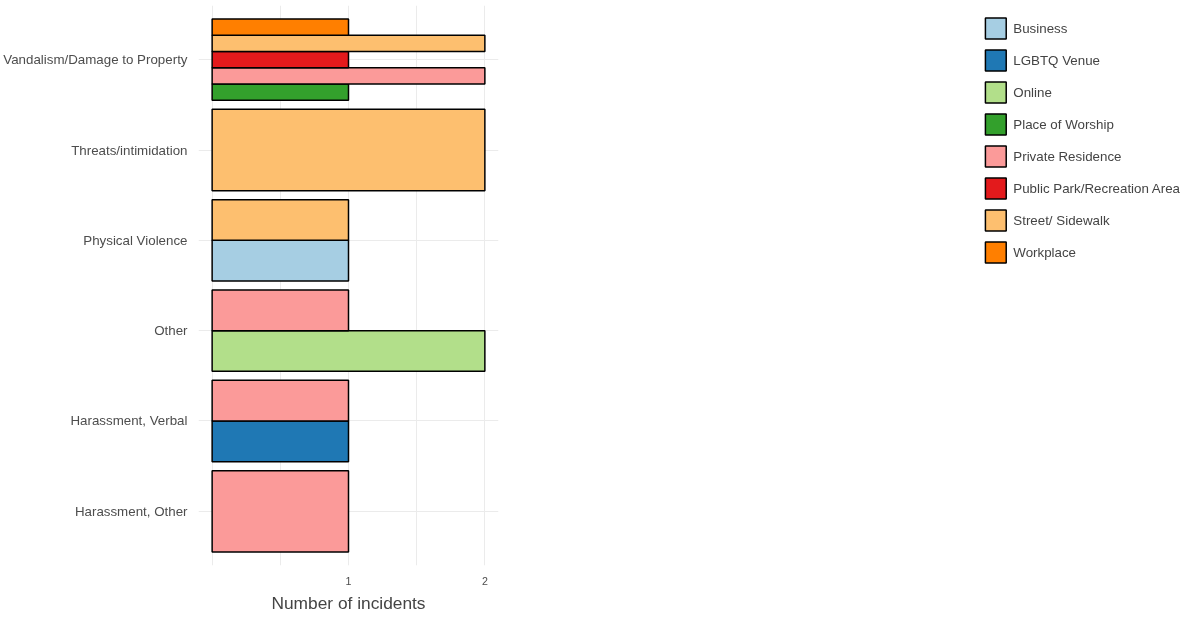  Describe the element at coordinates (348, 602) in the screenshot. I see `x-axis-title: Number of incidents` at that location.